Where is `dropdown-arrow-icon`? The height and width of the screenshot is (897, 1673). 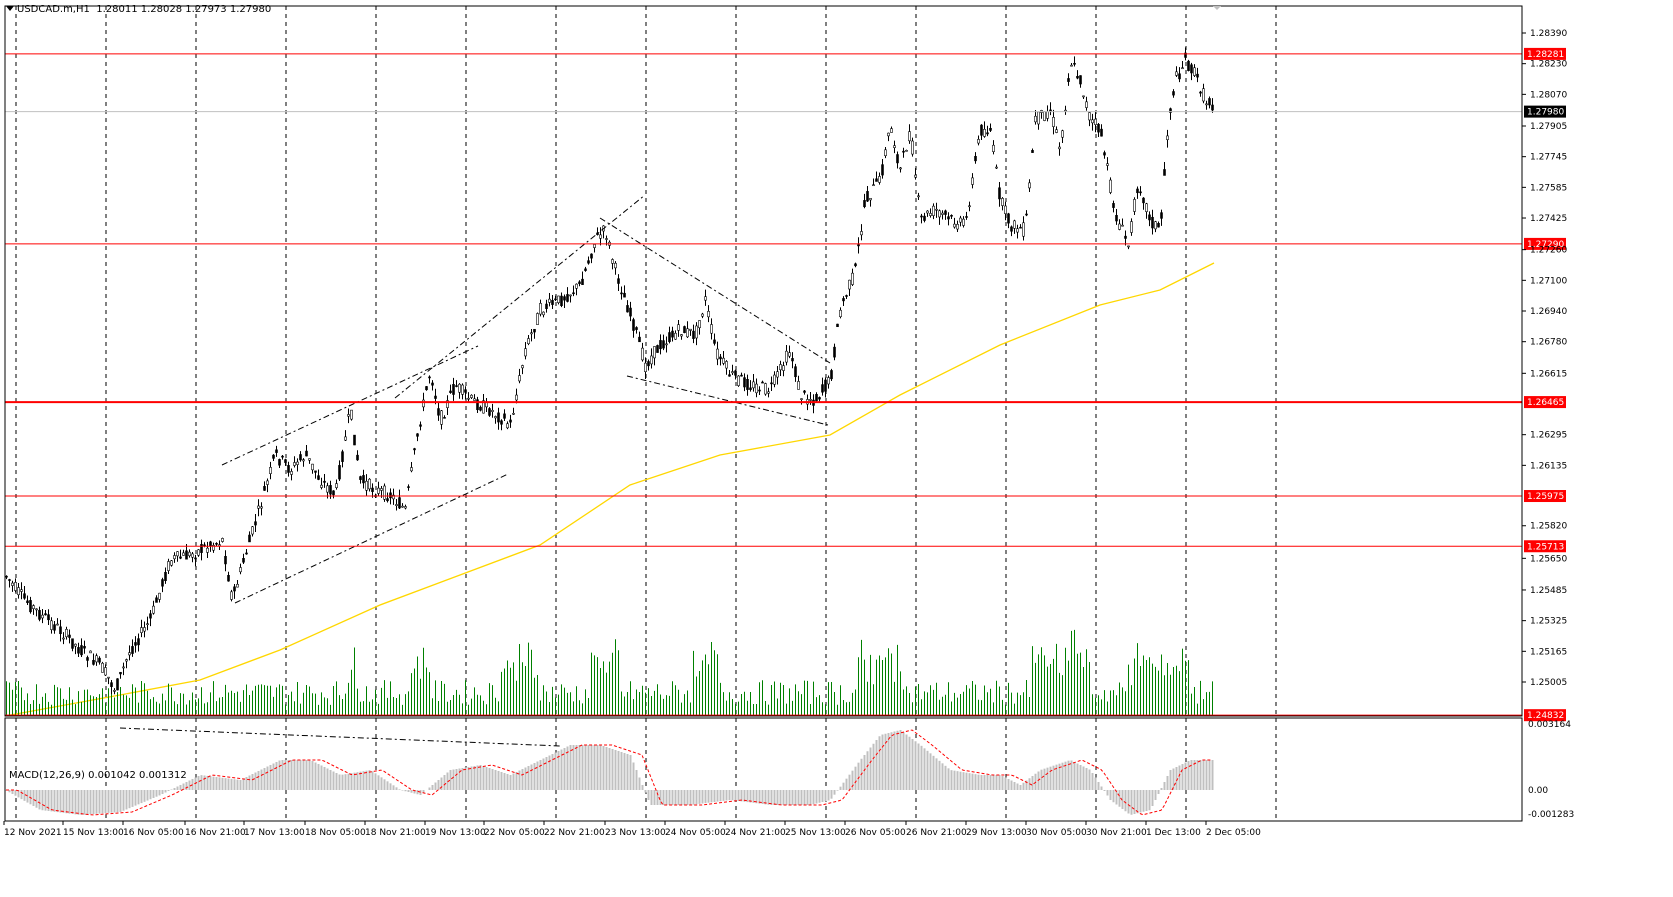
dropdown-arrow-icon is located at coordinates (10, 8).